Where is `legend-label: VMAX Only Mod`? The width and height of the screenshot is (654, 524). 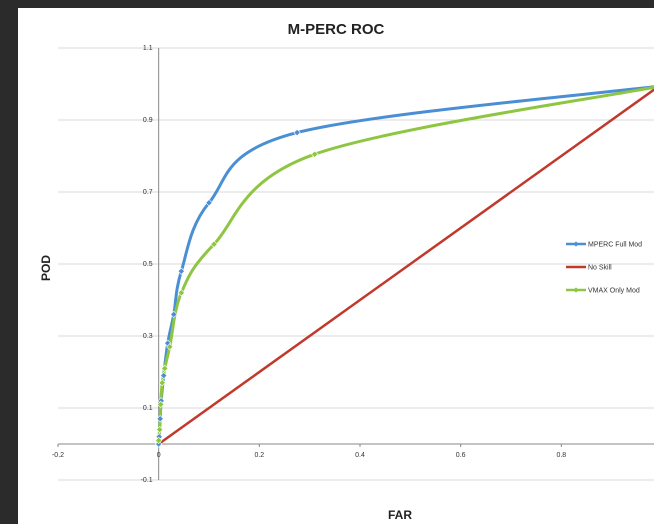
legend-label: VMAX Only Mod is located at coordinates (614, 291).